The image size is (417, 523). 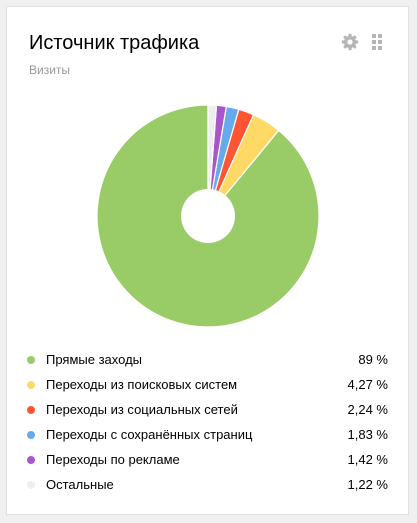 I want to click on pie-slice-other, so click(x=212, y=160).